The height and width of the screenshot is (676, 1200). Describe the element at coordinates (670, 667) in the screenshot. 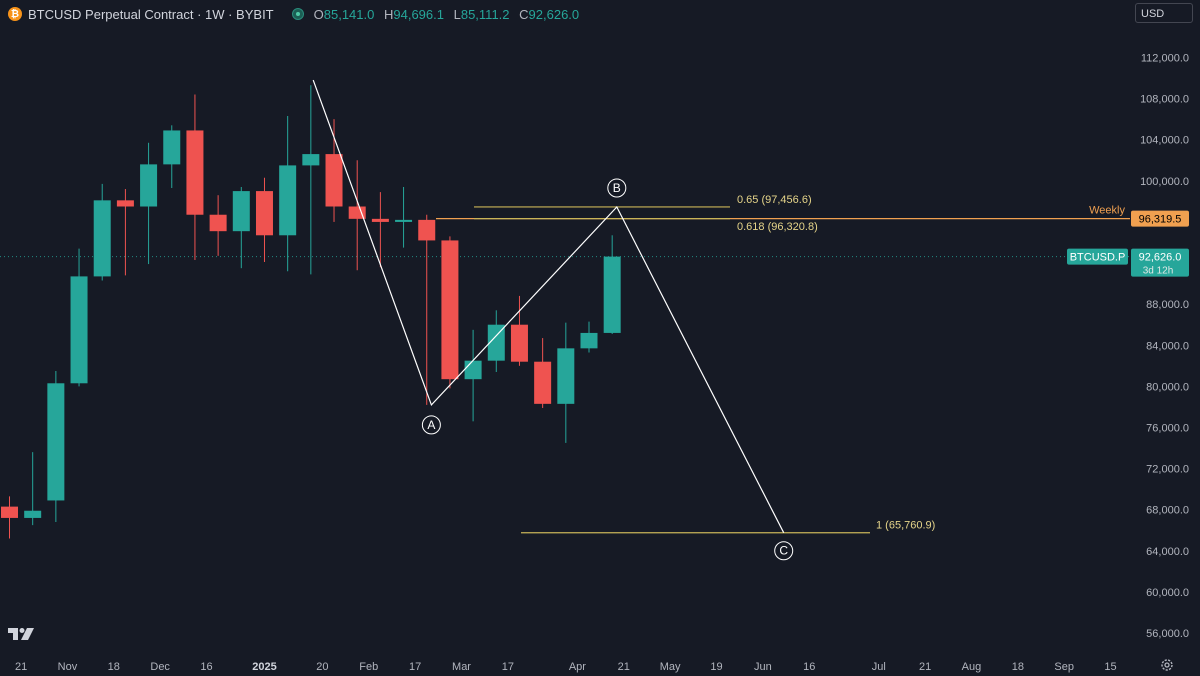

I see `x-tick-label: May` at that location.